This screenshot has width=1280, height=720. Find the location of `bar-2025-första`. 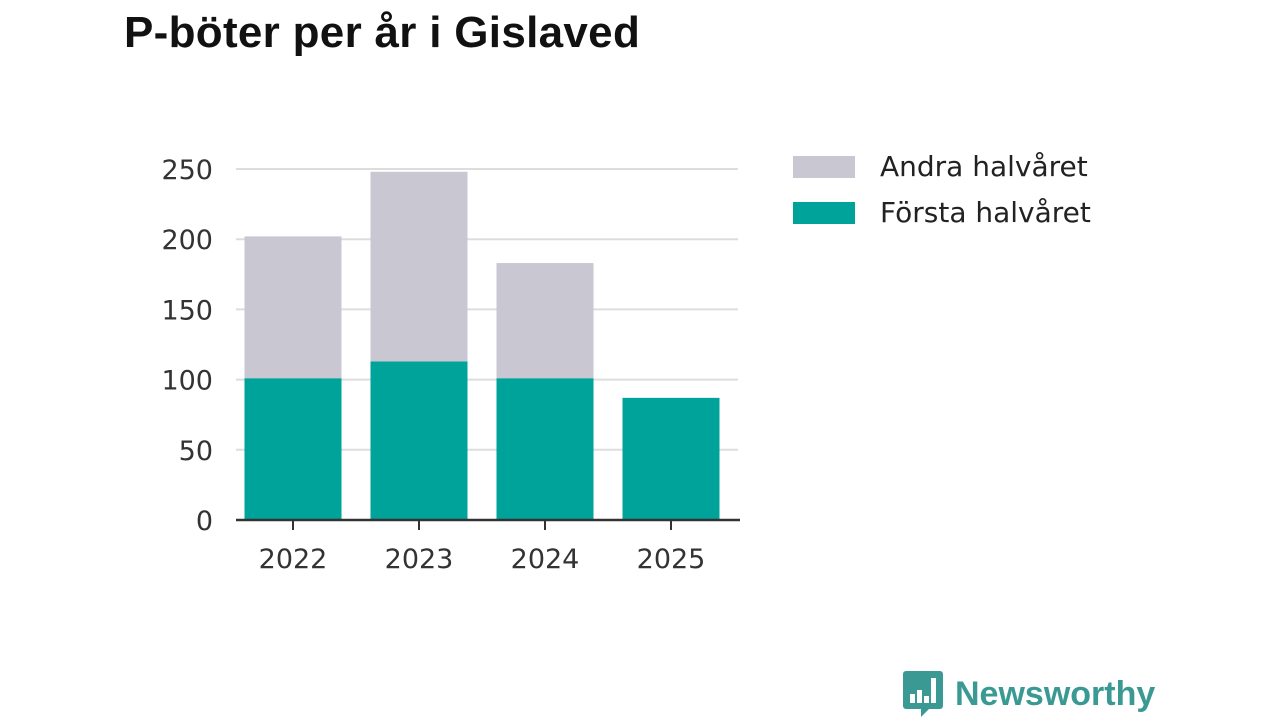

bar-2025-första is located at coordinates (671, 458).